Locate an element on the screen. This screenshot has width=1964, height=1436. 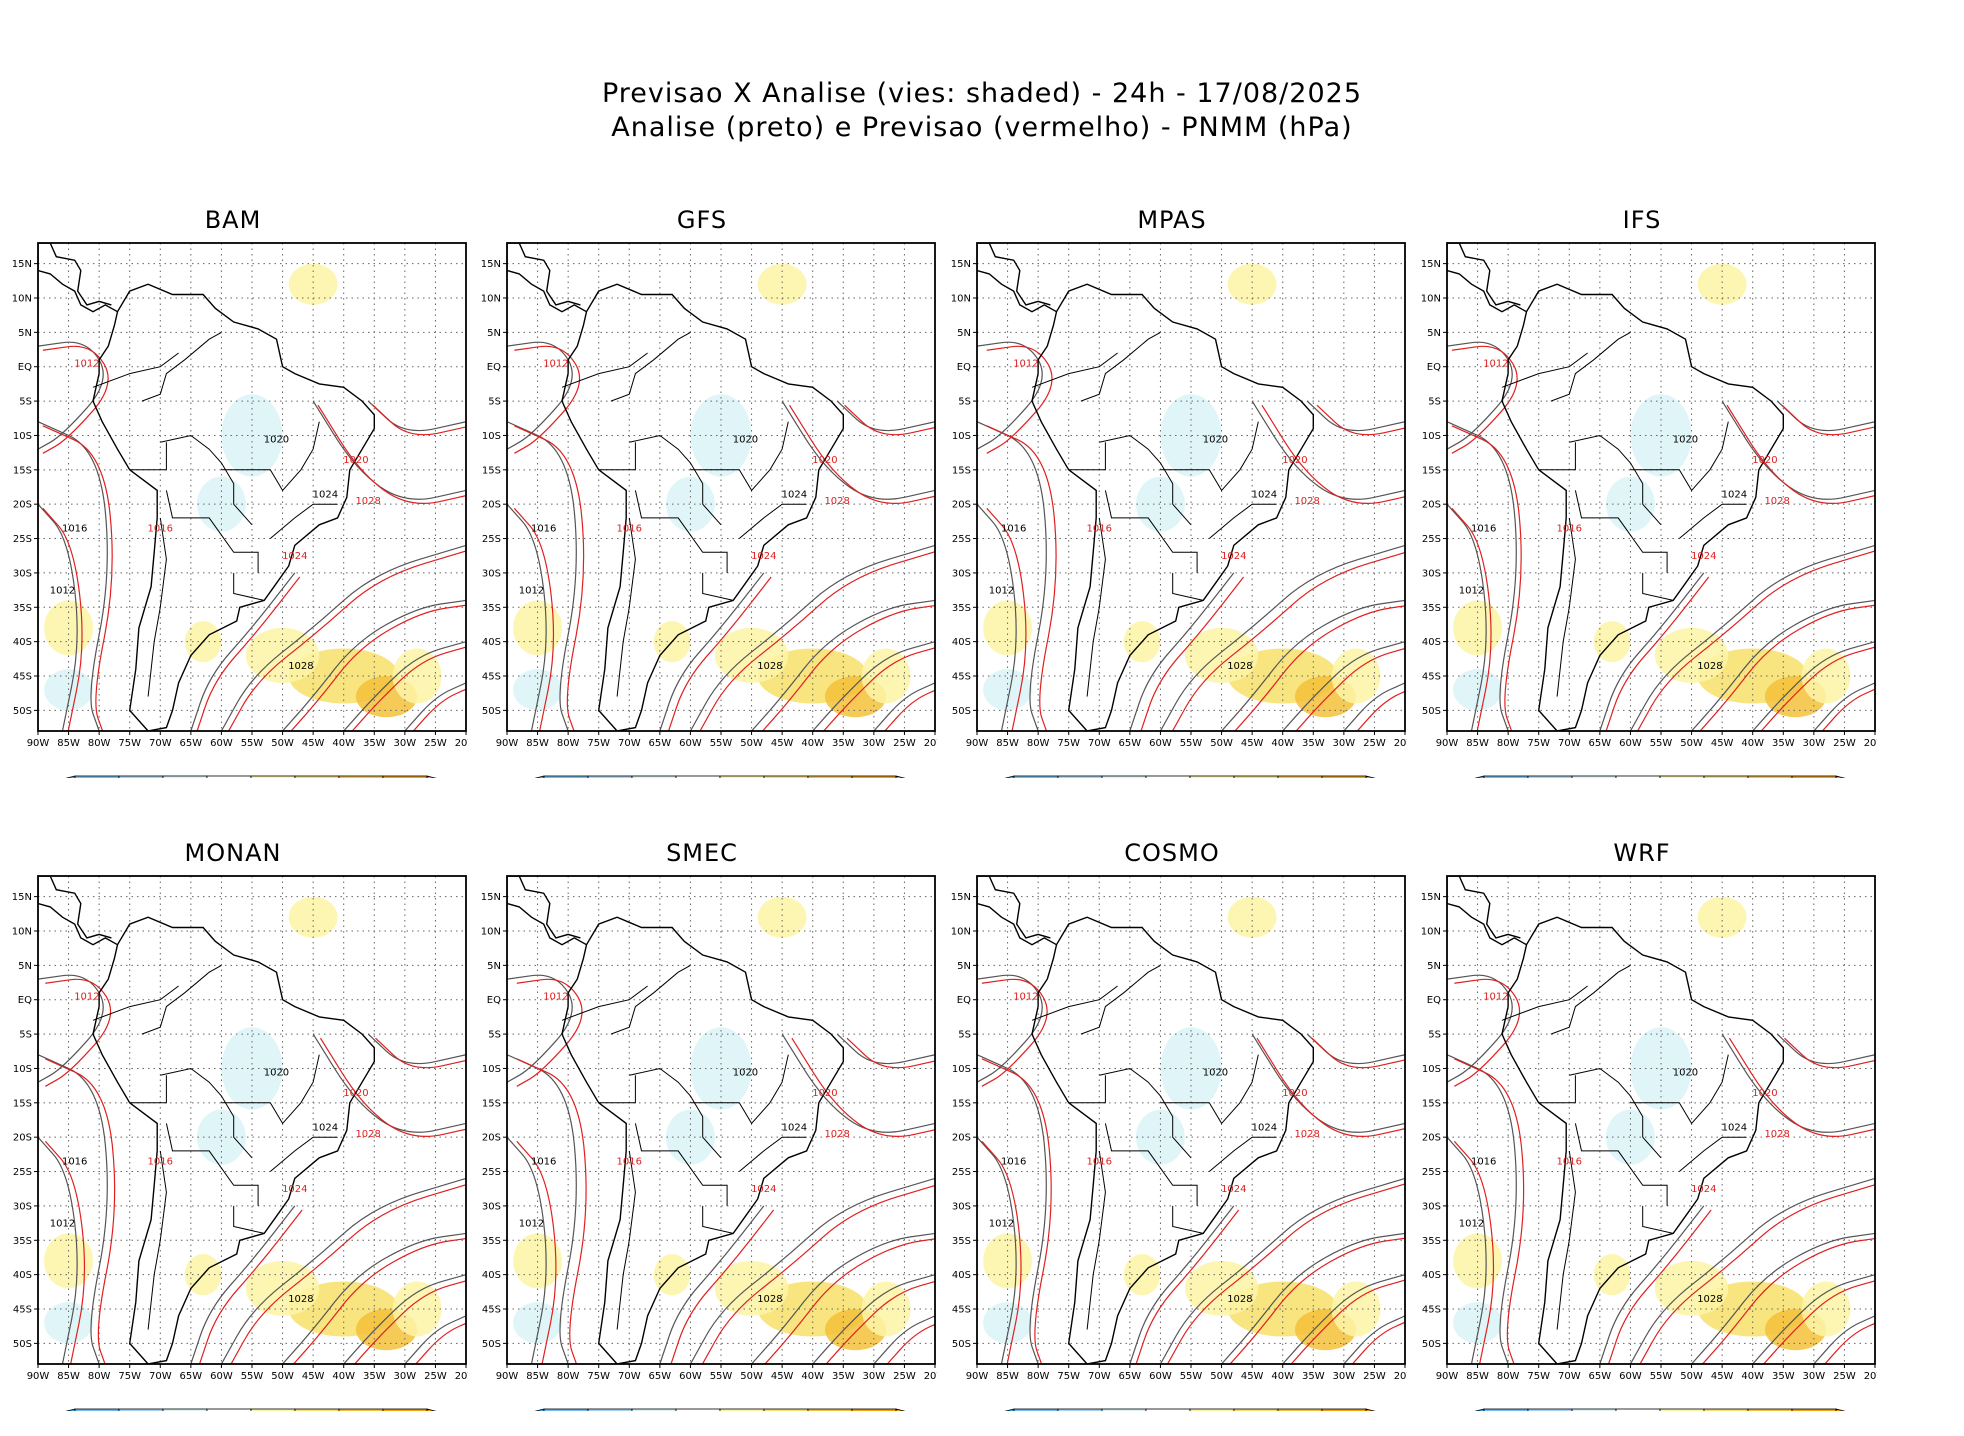
lat-tick-label: EQ is located at coordinates (25, 1000).